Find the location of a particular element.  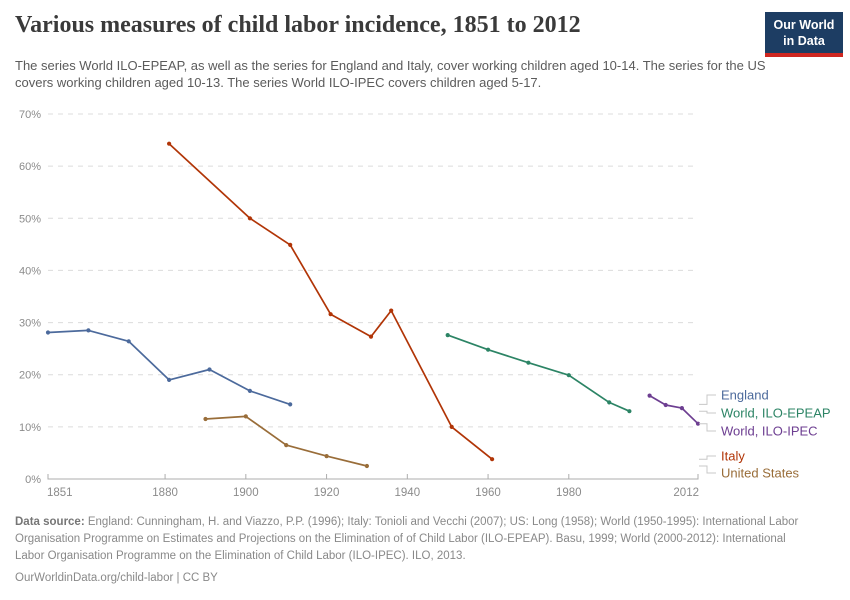

x-axis-tick-label: 1851 is located at coordinates (60, 493).